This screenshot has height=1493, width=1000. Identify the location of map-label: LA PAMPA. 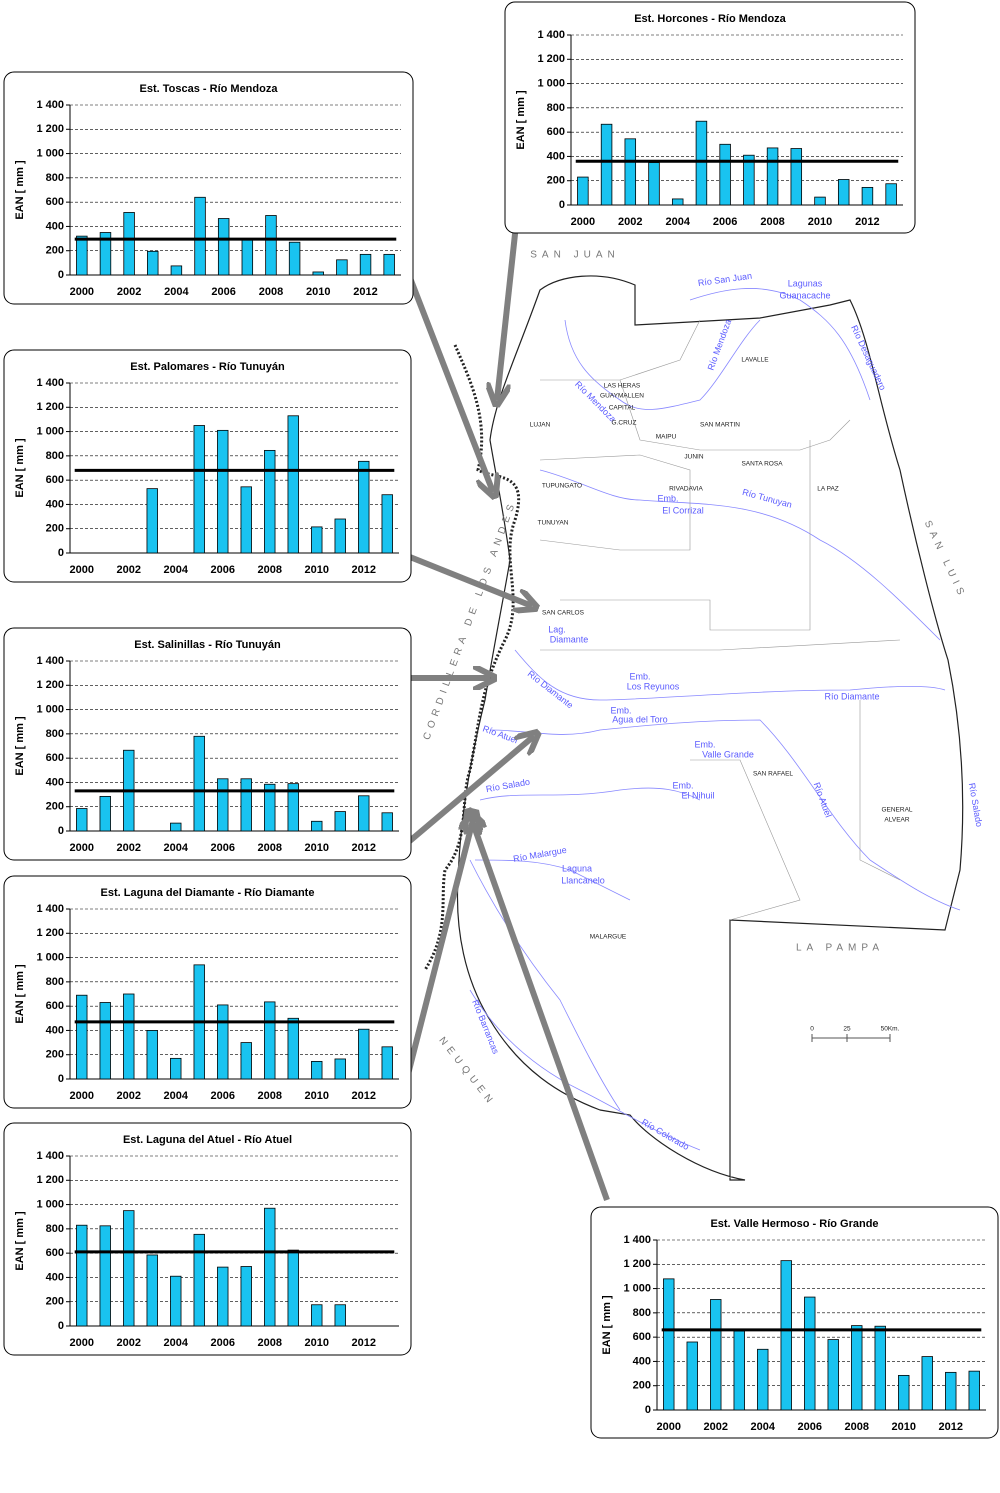
(840, 948).